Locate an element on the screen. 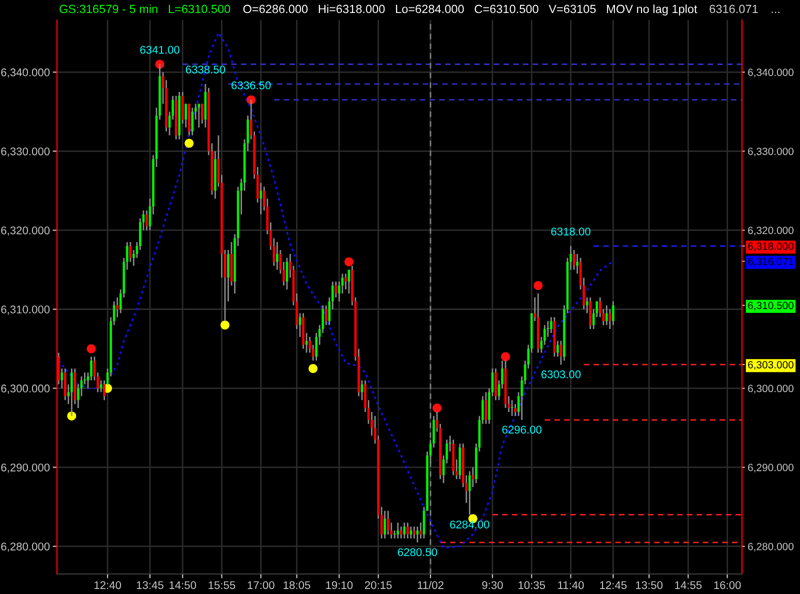 Image resolution: width=800 pixels, height=594 pixels. chart-title: GS:316579 - 5 min L=6310.500 is located at coordinates (145, 9).